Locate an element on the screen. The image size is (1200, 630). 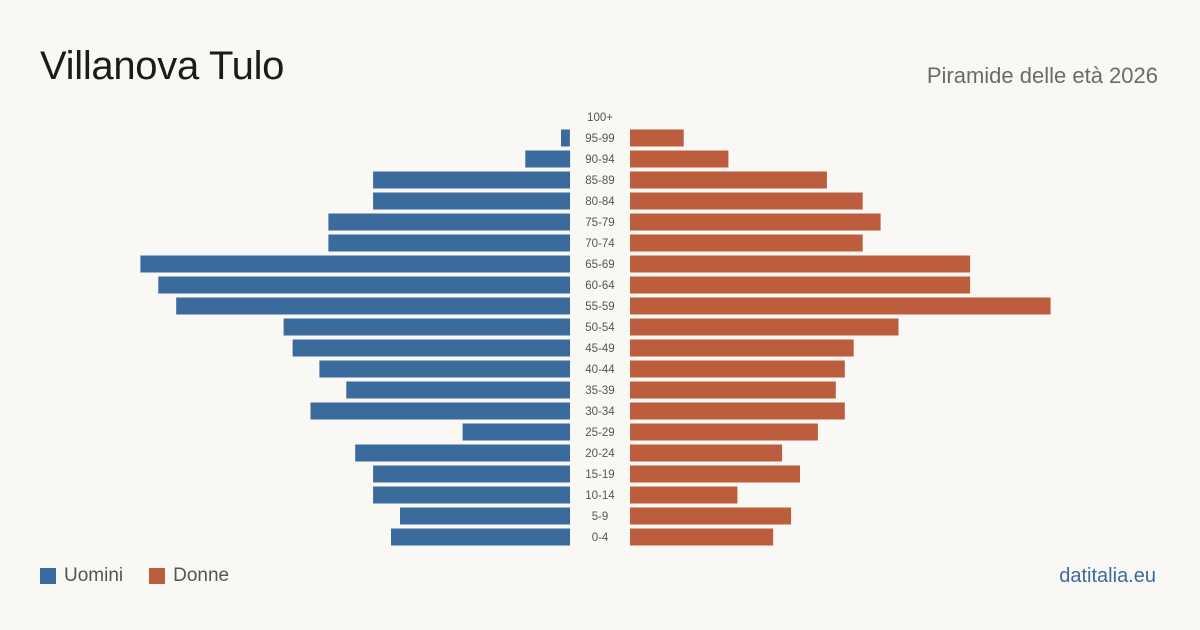
age-label-10-14: 10-14 is located at coordinates (600, 496).